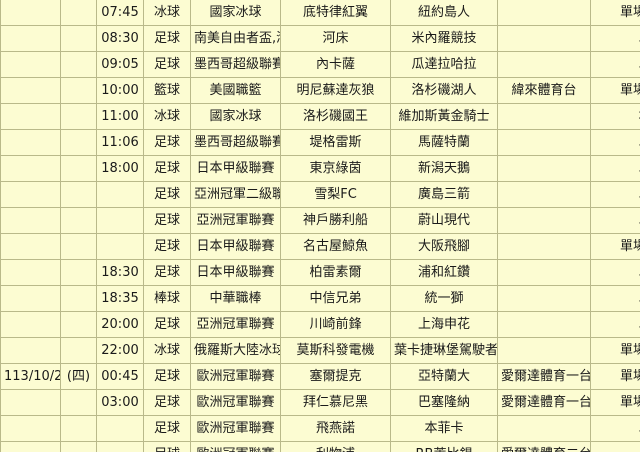 This screenshot has width=640, height=452. I want to click on cell-time: 18:35, so click(120, 298).